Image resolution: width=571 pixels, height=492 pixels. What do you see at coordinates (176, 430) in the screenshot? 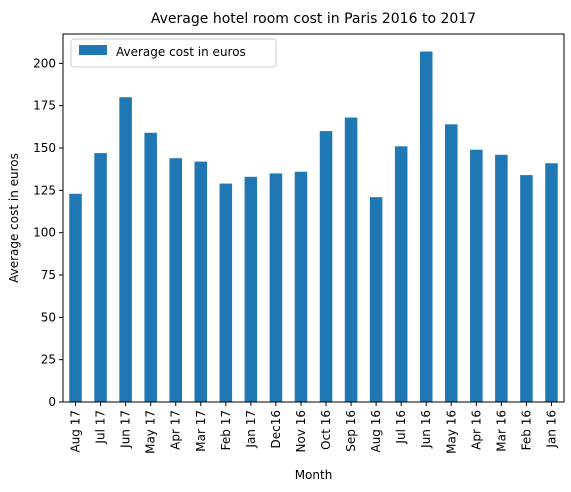
I see `x-tick-label: Apr 17` at bounding box center [176, 430].